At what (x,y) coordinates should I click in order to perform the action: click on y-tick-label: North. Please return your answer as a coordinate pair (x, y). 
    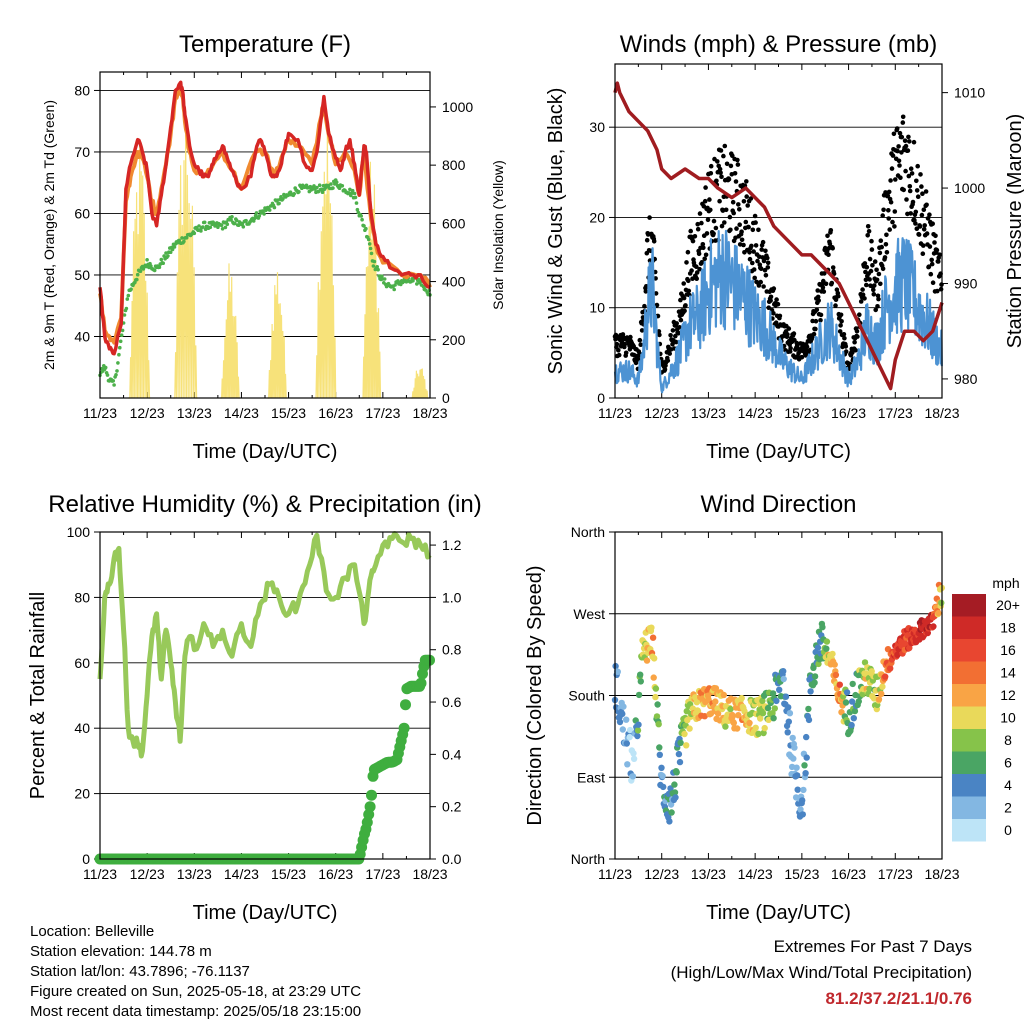
    Looking at the image, I should click on (588, 532).